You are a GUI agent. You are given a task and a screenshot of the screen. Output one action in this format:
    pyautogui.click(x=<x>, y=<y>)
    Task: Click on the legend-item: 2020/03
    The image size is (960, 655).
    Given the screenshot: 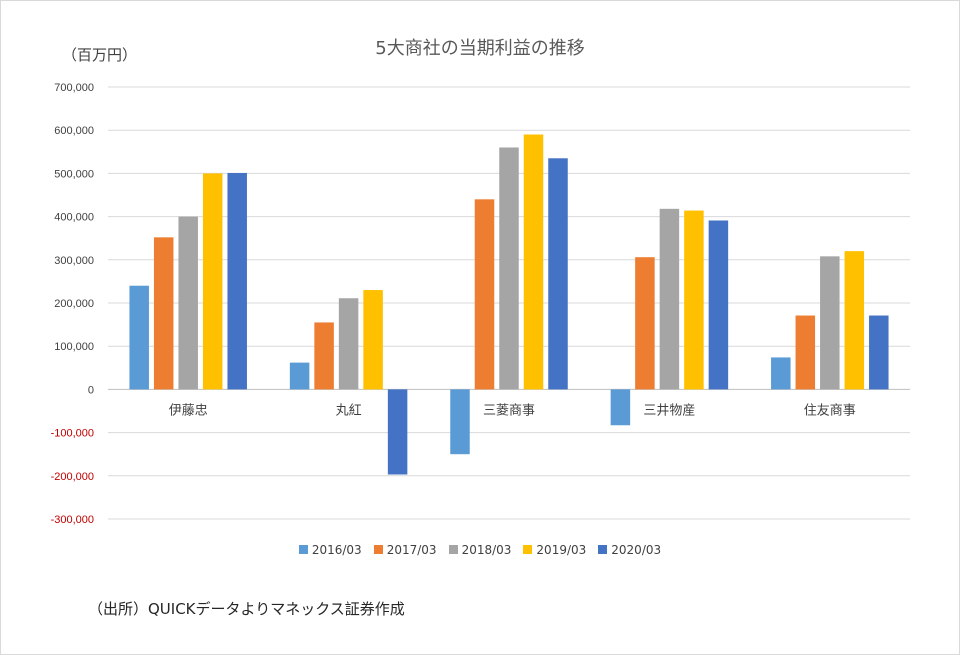 What is the action you would take?
    pyautogui.click(x=629, y=550)
    